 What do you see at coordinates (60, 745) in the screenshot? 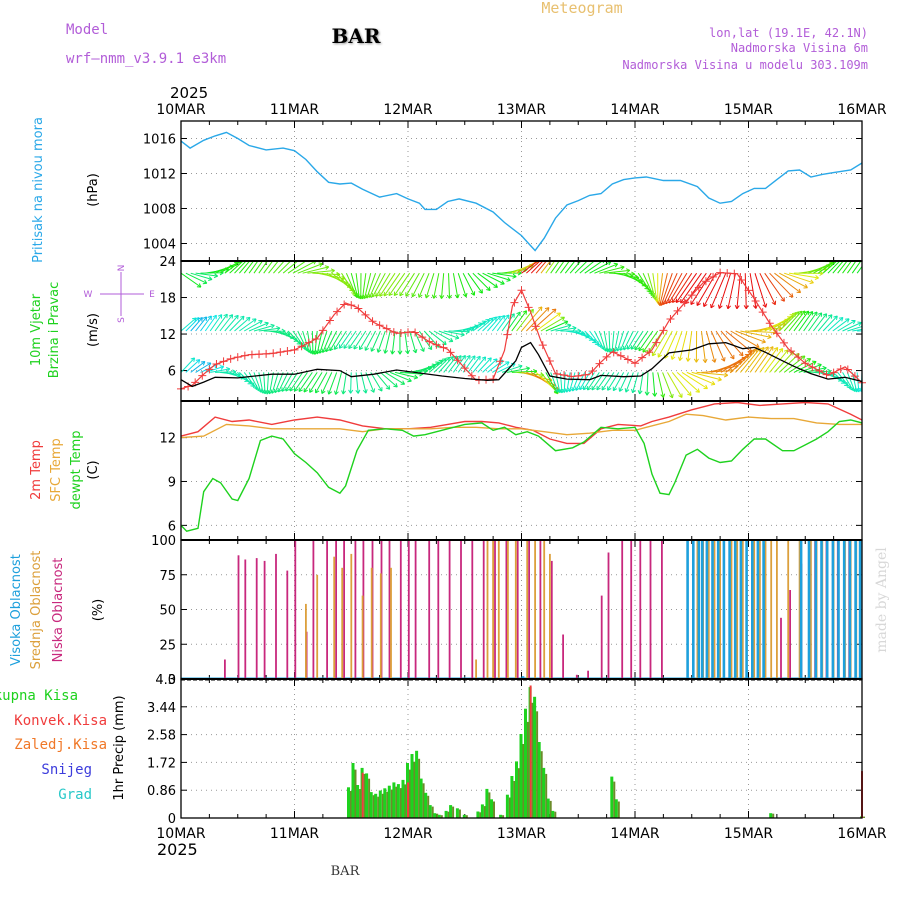
I see `legend-strat: Zaledj.Kisa` at bounding box center [60, 745].